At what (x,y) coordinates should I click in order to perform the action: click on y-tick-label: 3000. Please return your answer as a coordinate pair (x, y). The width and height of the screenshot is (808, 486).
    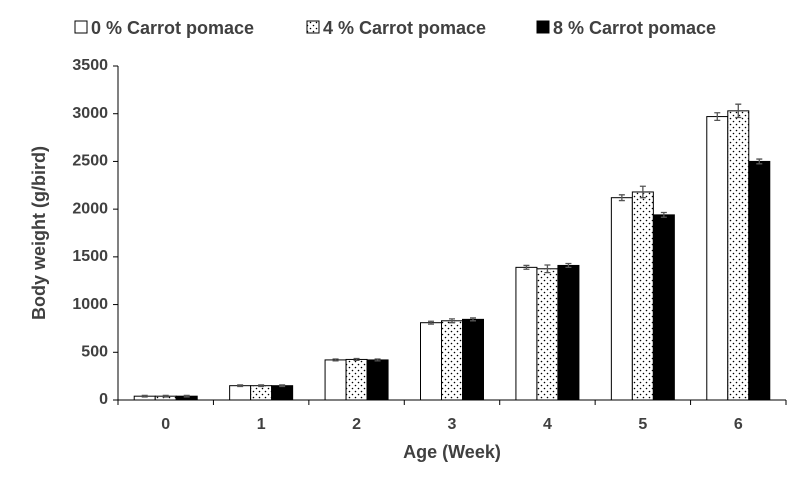
    Looking at the image, I should click on (90, 113).